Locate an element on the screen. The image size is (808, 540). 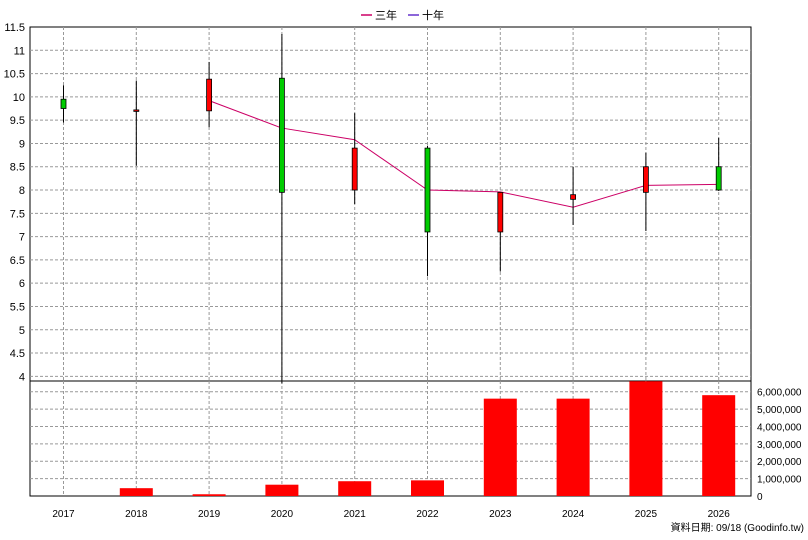
price-tick-label: 9 is located at coordinates (22, 144).